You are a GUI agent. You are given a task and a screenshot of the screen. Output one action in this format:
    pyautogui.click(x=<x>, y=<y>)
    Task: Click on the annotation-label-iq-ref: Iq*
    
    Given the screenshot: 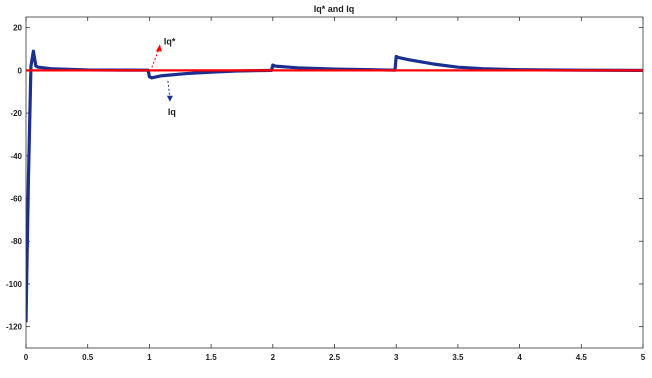 What is the action you would take?
    pyautogui.click(x=170, y=41)
    